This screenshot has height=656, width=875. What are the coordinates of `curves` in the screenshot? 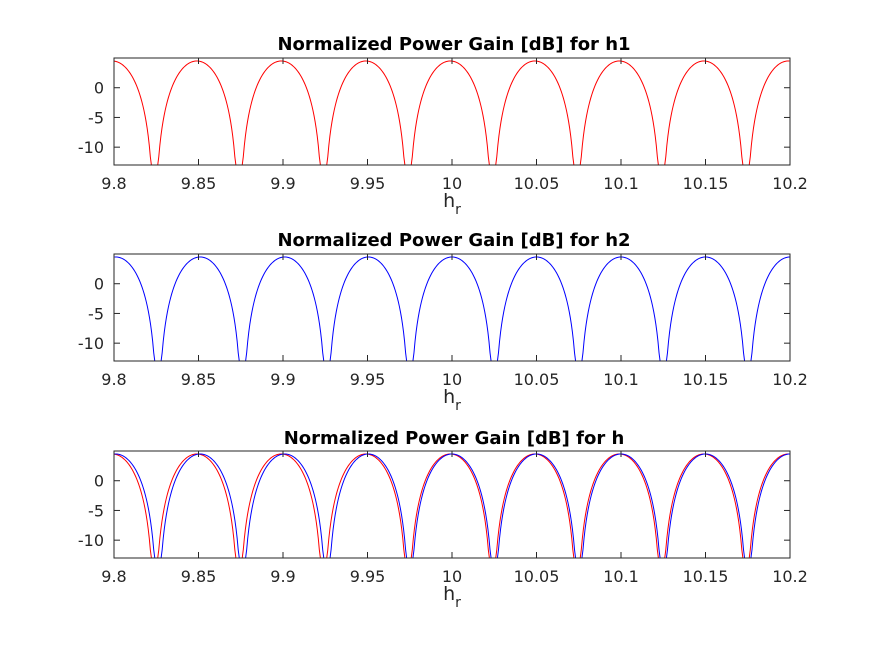 It's located at (452, 309).